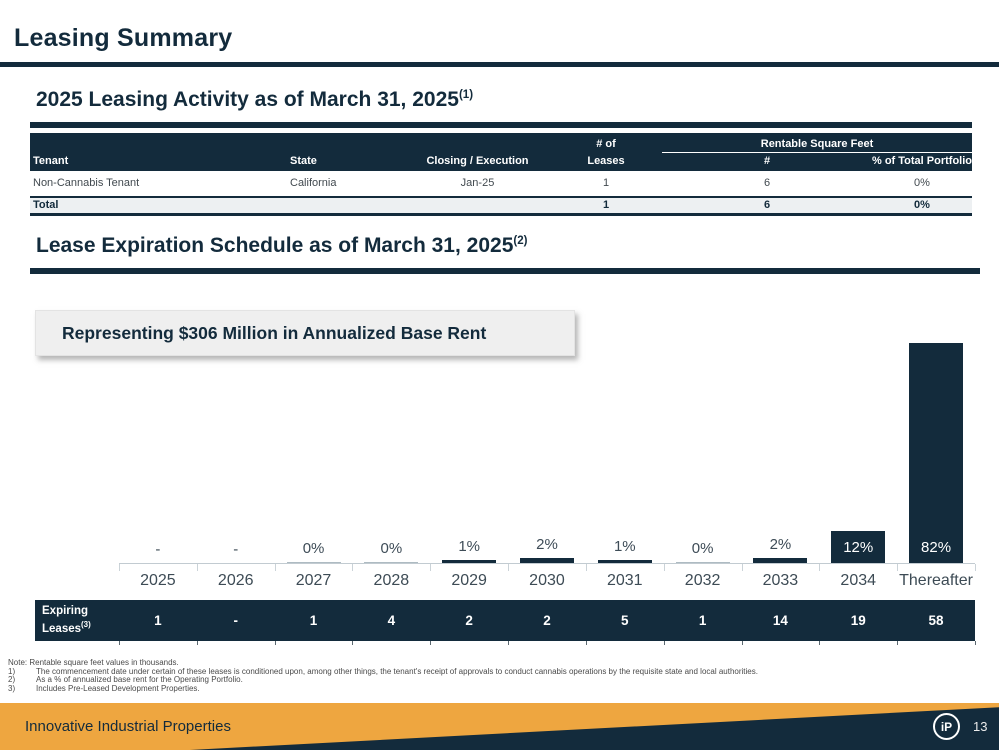  What do you see at coordinates (128, 726) in the screenshot?
I see `brand-name: Innovative Industrial Properties` at bounding box center [128, 726].